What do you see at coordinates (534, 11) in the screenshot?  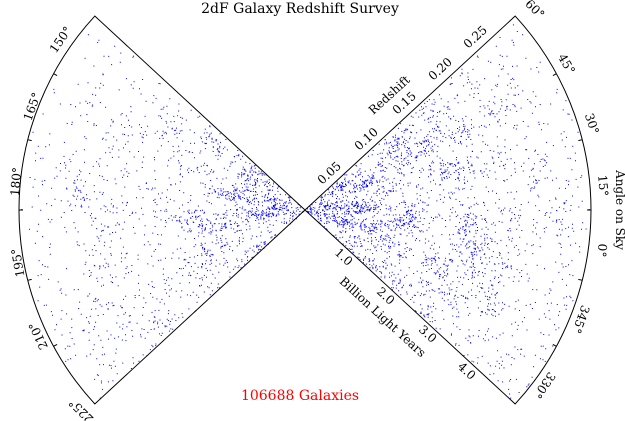 I see `tick-label: 60°` at bounding box center [534, 11].